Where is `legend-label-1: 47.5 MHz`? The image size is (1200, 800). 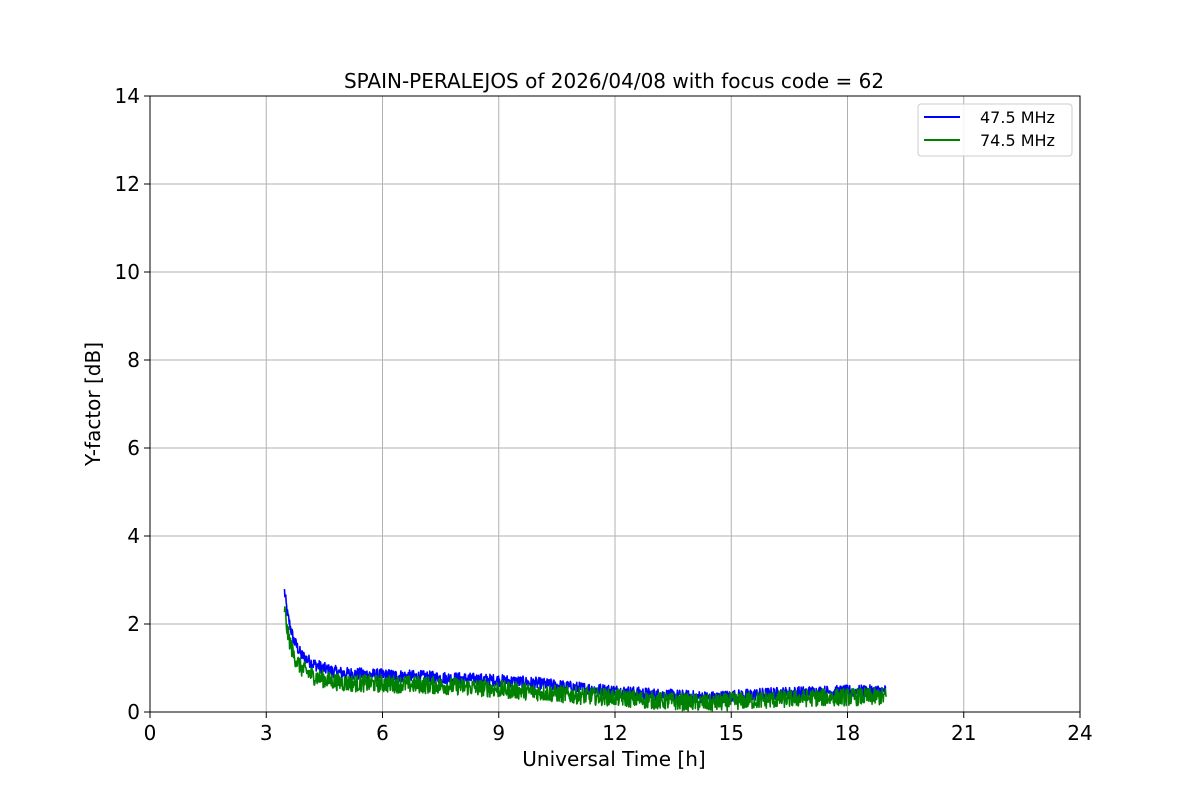
legend-label-1: 47.5 MHz is located at coordinates (1017, 117).